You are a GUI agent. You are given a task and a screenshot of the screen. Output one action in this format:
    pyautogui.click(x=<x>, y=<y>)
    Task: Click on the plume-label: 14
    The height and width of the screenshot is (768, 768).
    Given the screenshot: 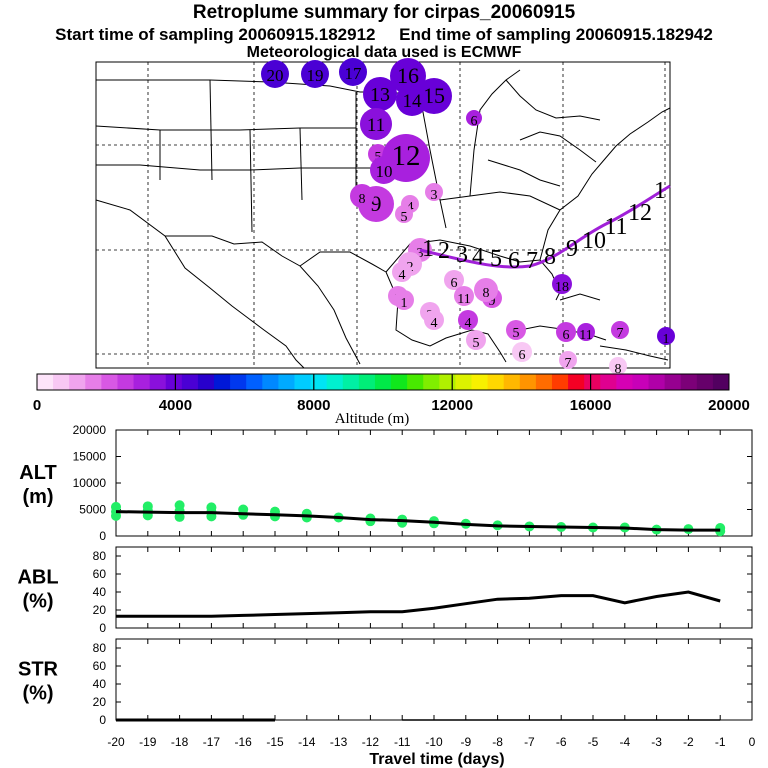 What is the action you would take?
    pyautogui.click(x=413, y=101)
    